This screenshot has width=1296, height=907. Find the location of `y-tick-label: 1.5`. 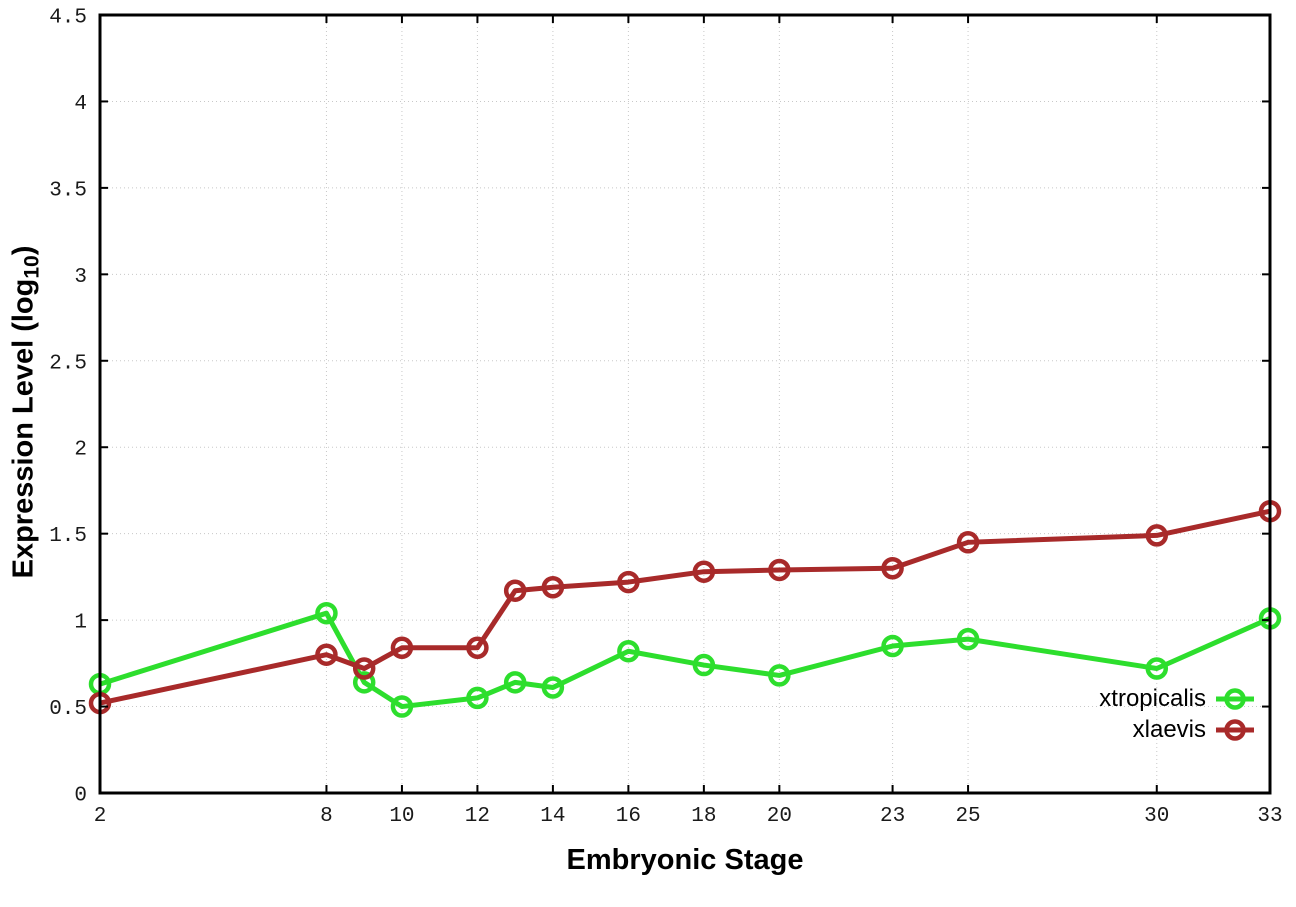

y-tick-label: 1.5 is located at coordinates (68, 536).